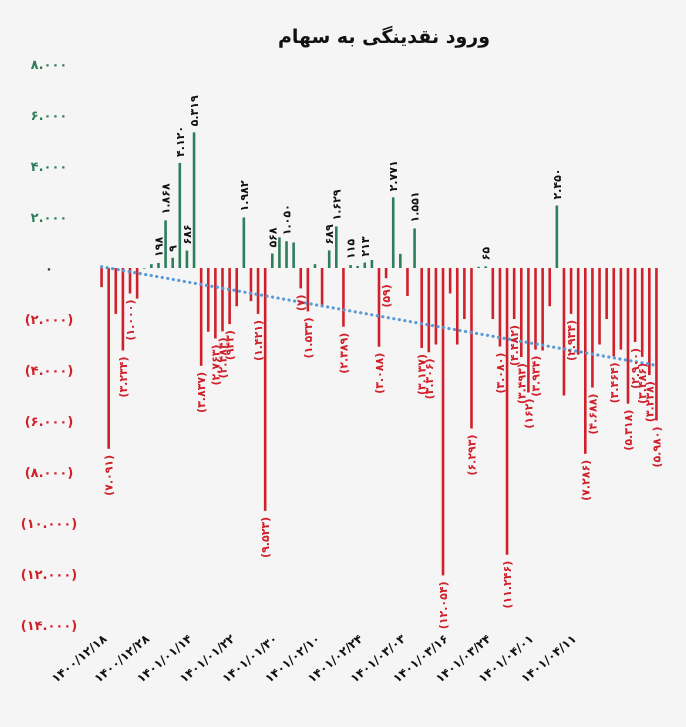 The width and height of the screenshot is (686, 727). I want to click on data-label: (۳.۴۸۶), so click(642, 383).